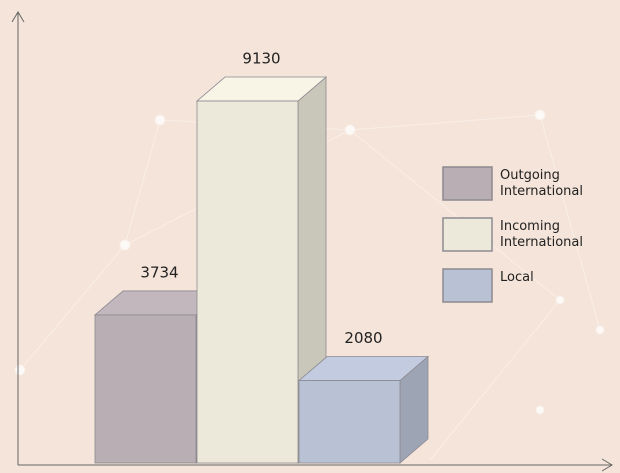  What do you see at coordinates (159, 272) in the screenshot?
I see `value-label: 3734` at bounding box center [159, 272].